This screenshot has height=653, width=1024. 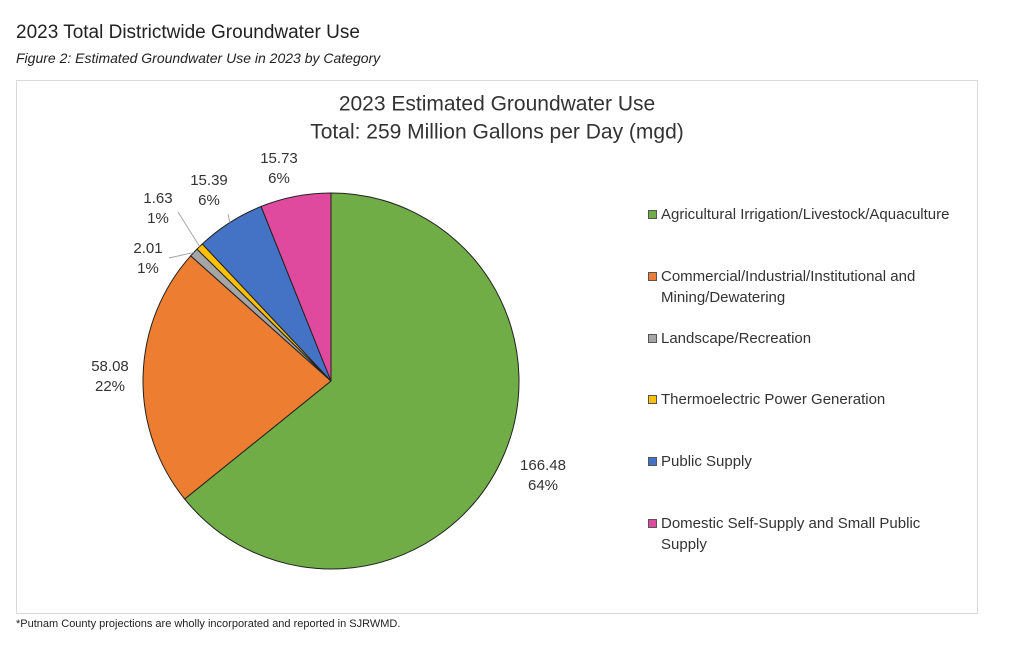 I want to click on chart-title: 2023 Estimated Groundwater Use, so click(x=497, y=104).